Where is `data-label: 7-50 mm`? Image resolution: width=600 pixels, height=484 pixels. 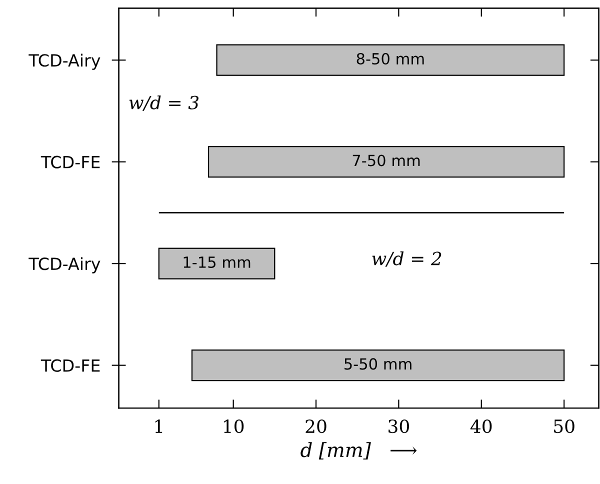 data-label: 7-50 mm is located at coordinates (386, 160).